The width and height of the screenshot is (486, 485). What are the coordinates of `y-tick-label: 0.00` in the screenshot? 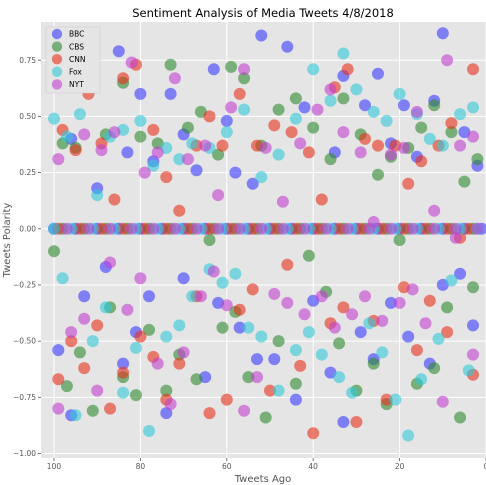 It's located at (27, 228).